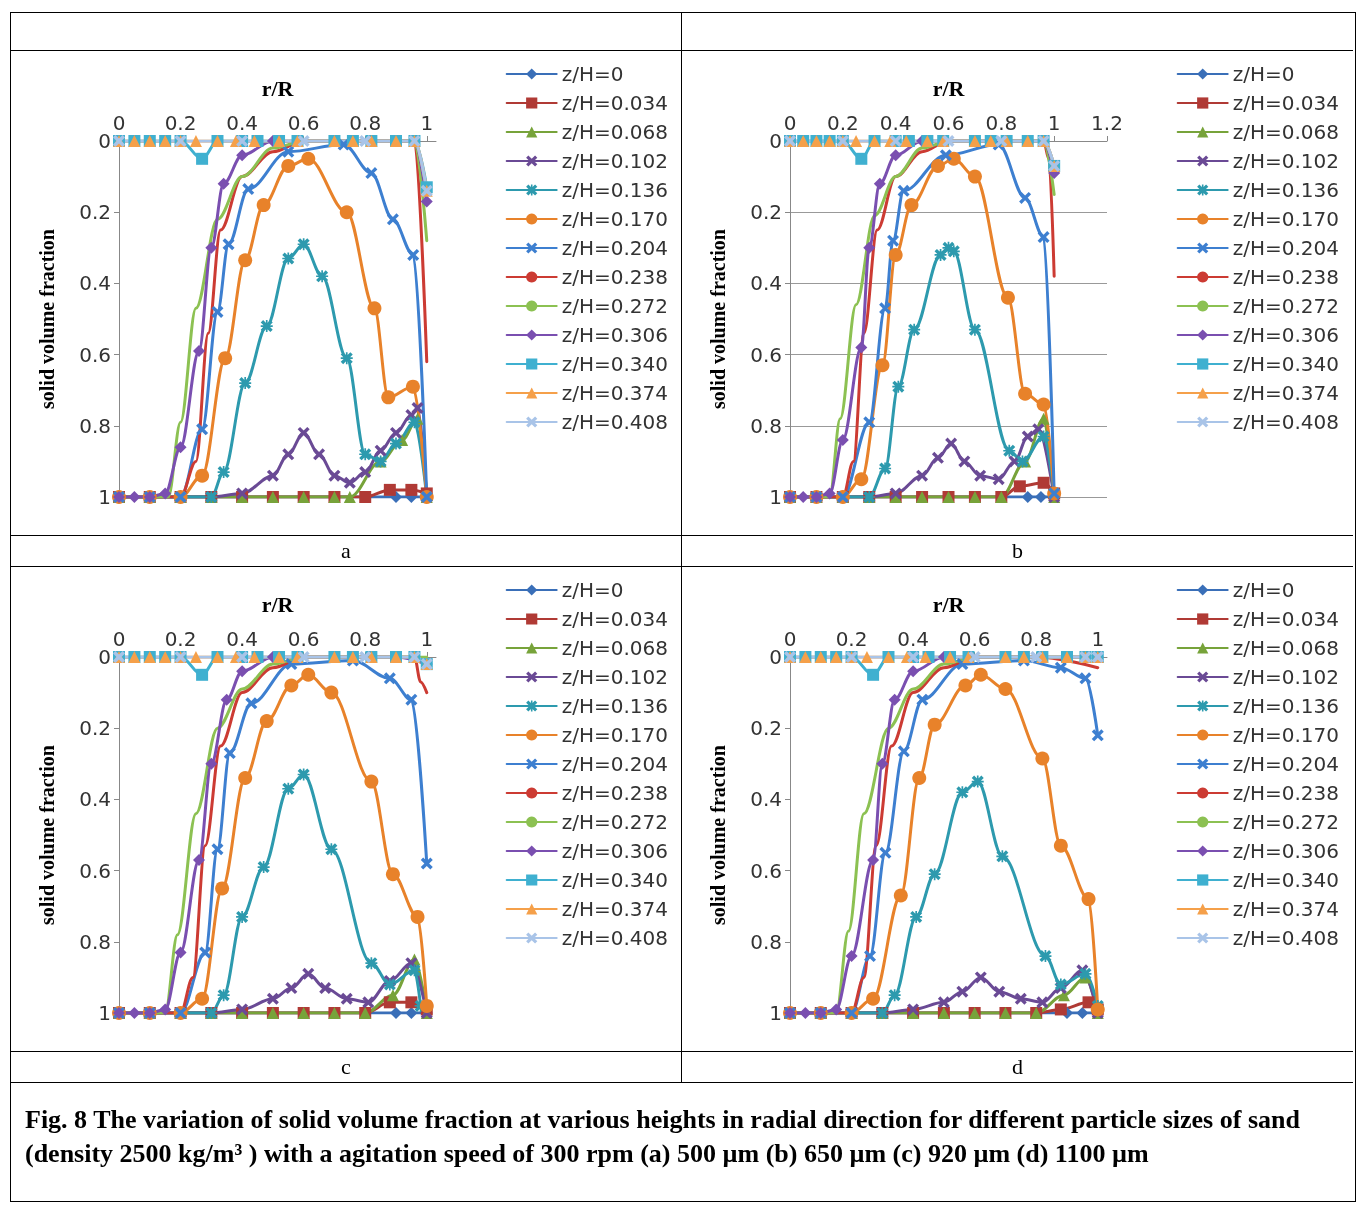 The width and height of the screenshot is (1356, 1209). I want to click on x-tick-label: 1.2, so click(1107, 123).